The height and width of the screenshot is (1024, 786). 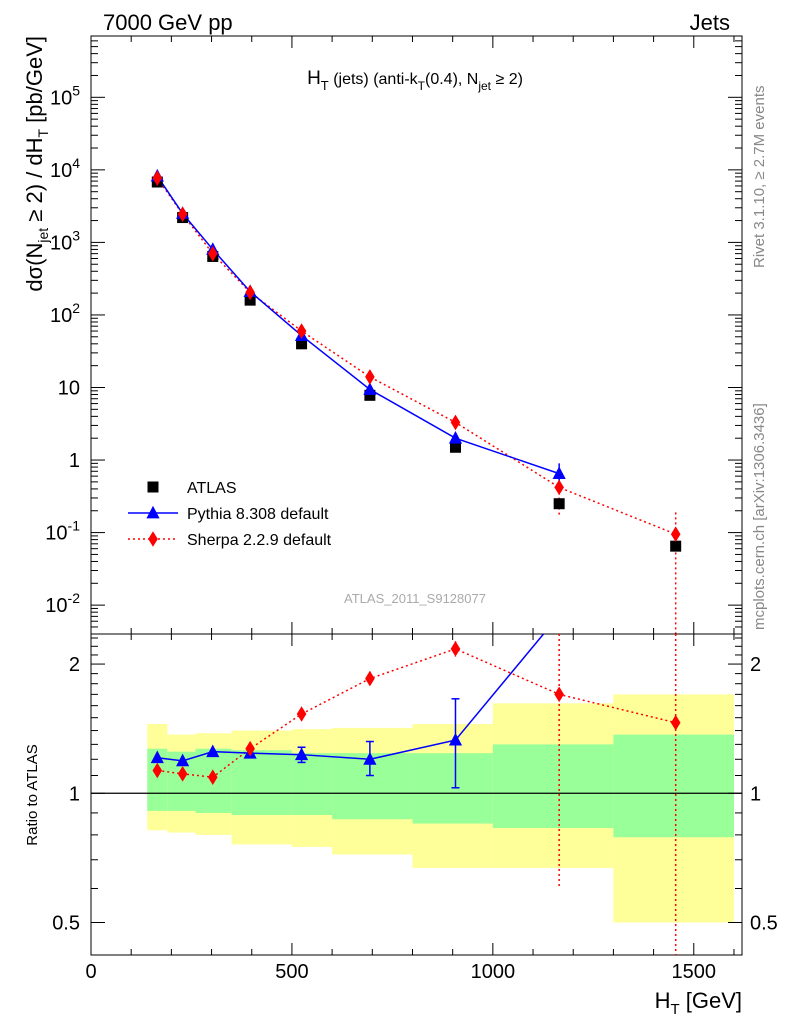 I want to click on analysis-watermark: ATLAS_2011_S9128077, so click(x=415, y=598).